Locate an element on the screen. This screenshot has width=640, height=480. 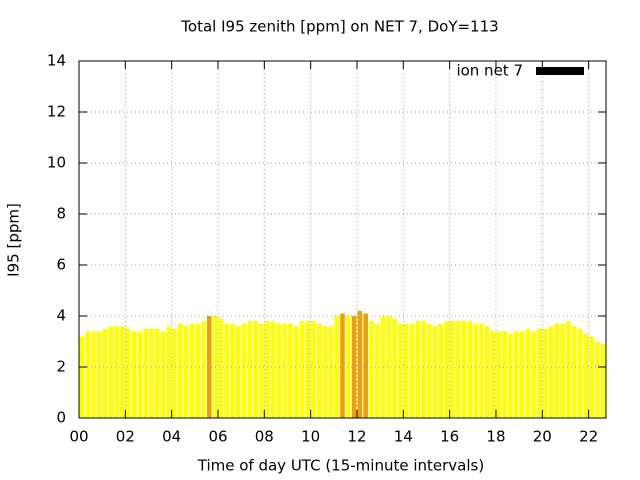
x-tick-label: 10 is located at coordinates (310, 437).